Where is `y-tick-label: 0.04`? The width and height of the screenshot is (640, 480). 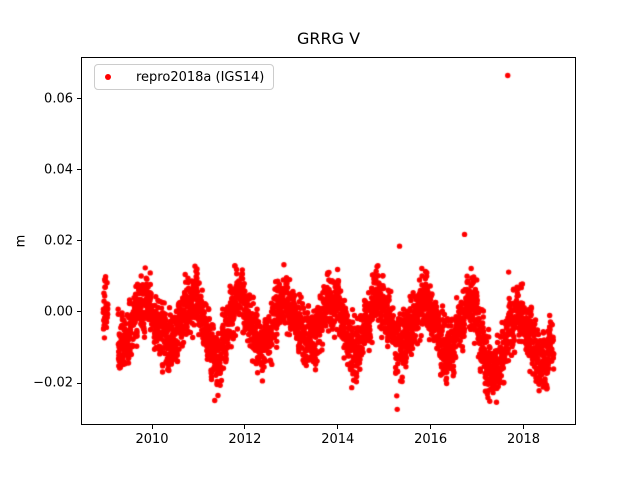
y-tick-label: 0.04 is located at coordinates (58, 170).